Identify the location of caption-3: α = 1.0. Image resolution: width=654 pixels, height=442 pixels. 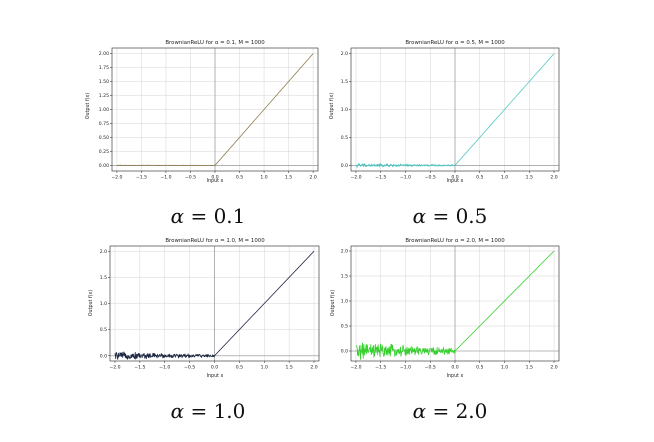
(208, 411).